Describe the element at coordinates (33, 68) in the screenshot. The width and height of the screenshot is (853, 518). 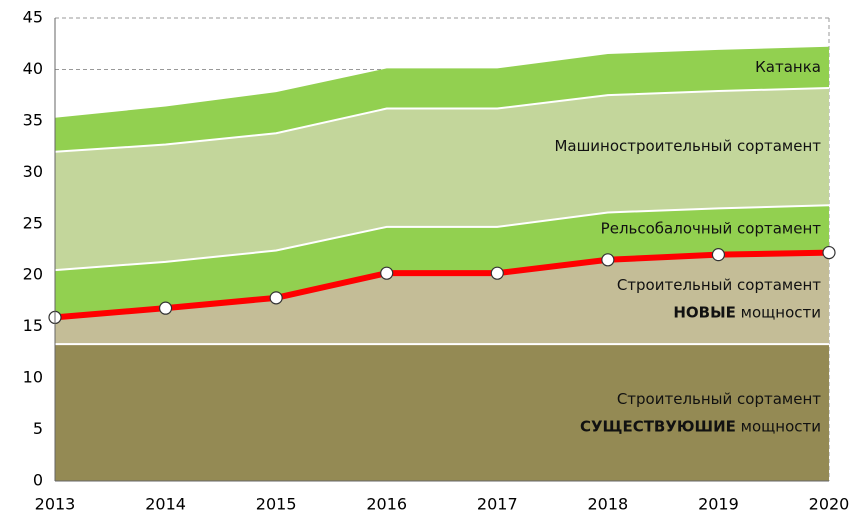
I see `y-tick-label: 40` at that location.